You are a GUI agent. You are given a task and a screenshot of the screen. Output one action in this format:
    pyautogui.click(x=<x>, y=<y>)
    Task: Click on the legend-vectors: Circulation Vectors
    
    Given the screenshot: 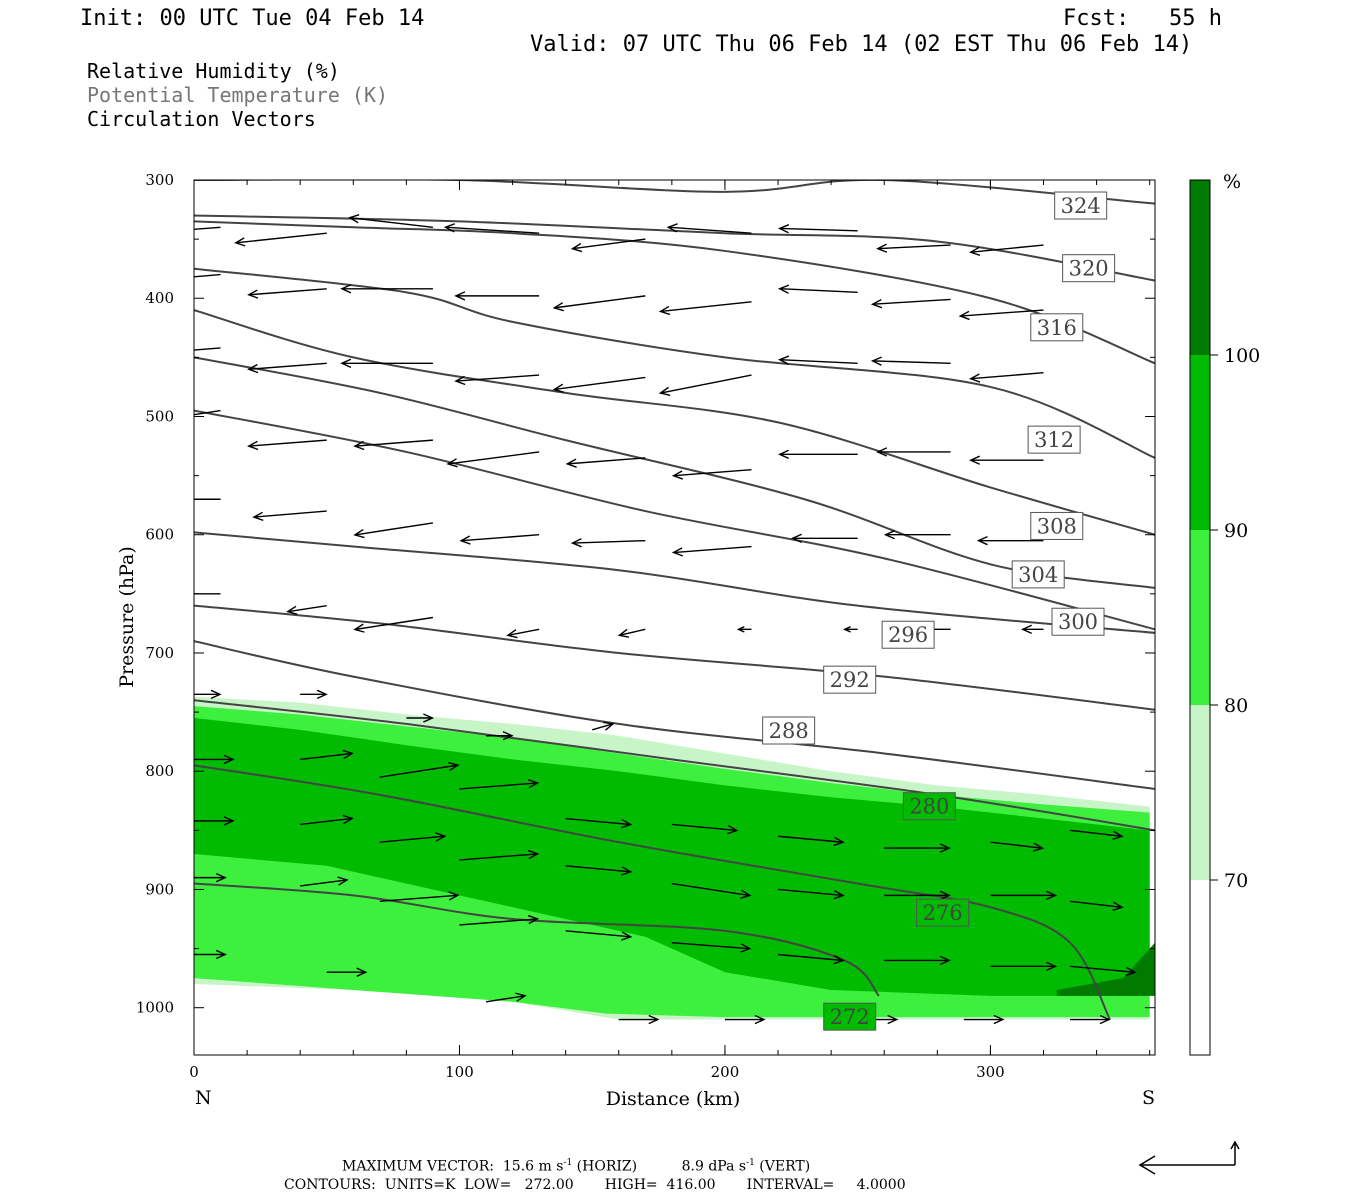 What is the action you would take?
    pyautogui.click(x=201, y=119)
    